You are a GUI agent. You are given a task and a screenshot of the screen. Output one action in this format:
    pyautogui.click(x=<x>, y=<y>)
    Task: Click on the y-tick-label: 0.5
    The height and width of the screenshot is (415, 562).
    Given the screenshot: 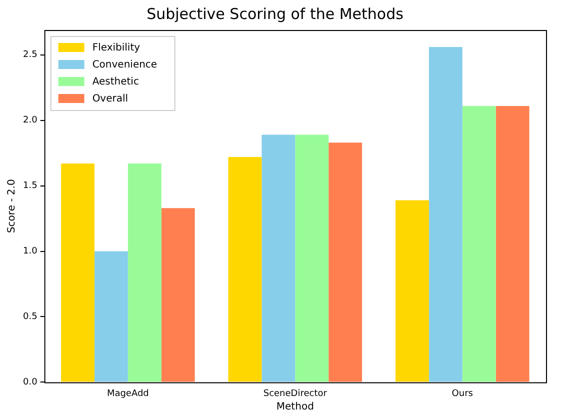 What is the action you would take?
    pyautogui.click(x=30, y=317)
    